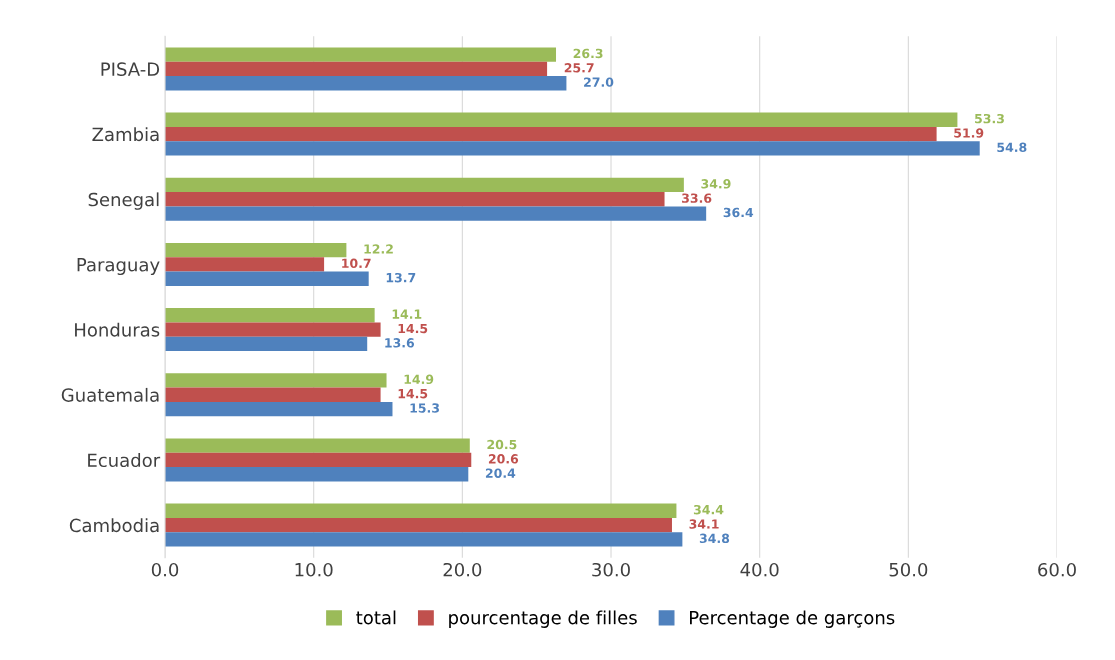 The width and height of the screenshot is (1115, 660). I want to click on y-tick-label: Paraguay, so click(118, 267).